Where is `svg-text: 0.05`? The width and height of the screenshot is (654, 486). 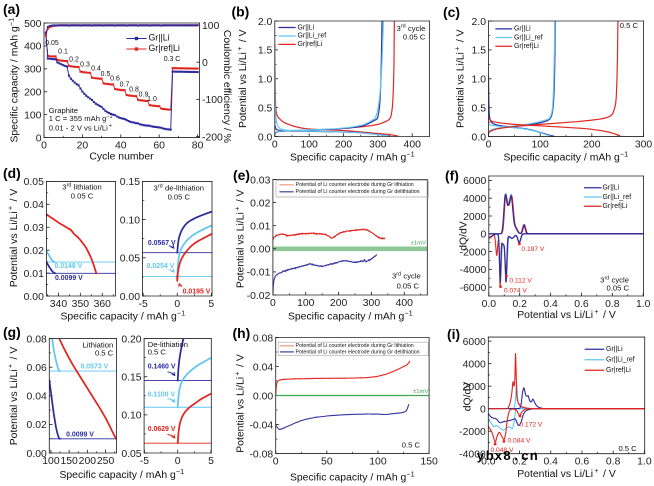 svg-text: 0.05 is located at coordinates (34, 182).